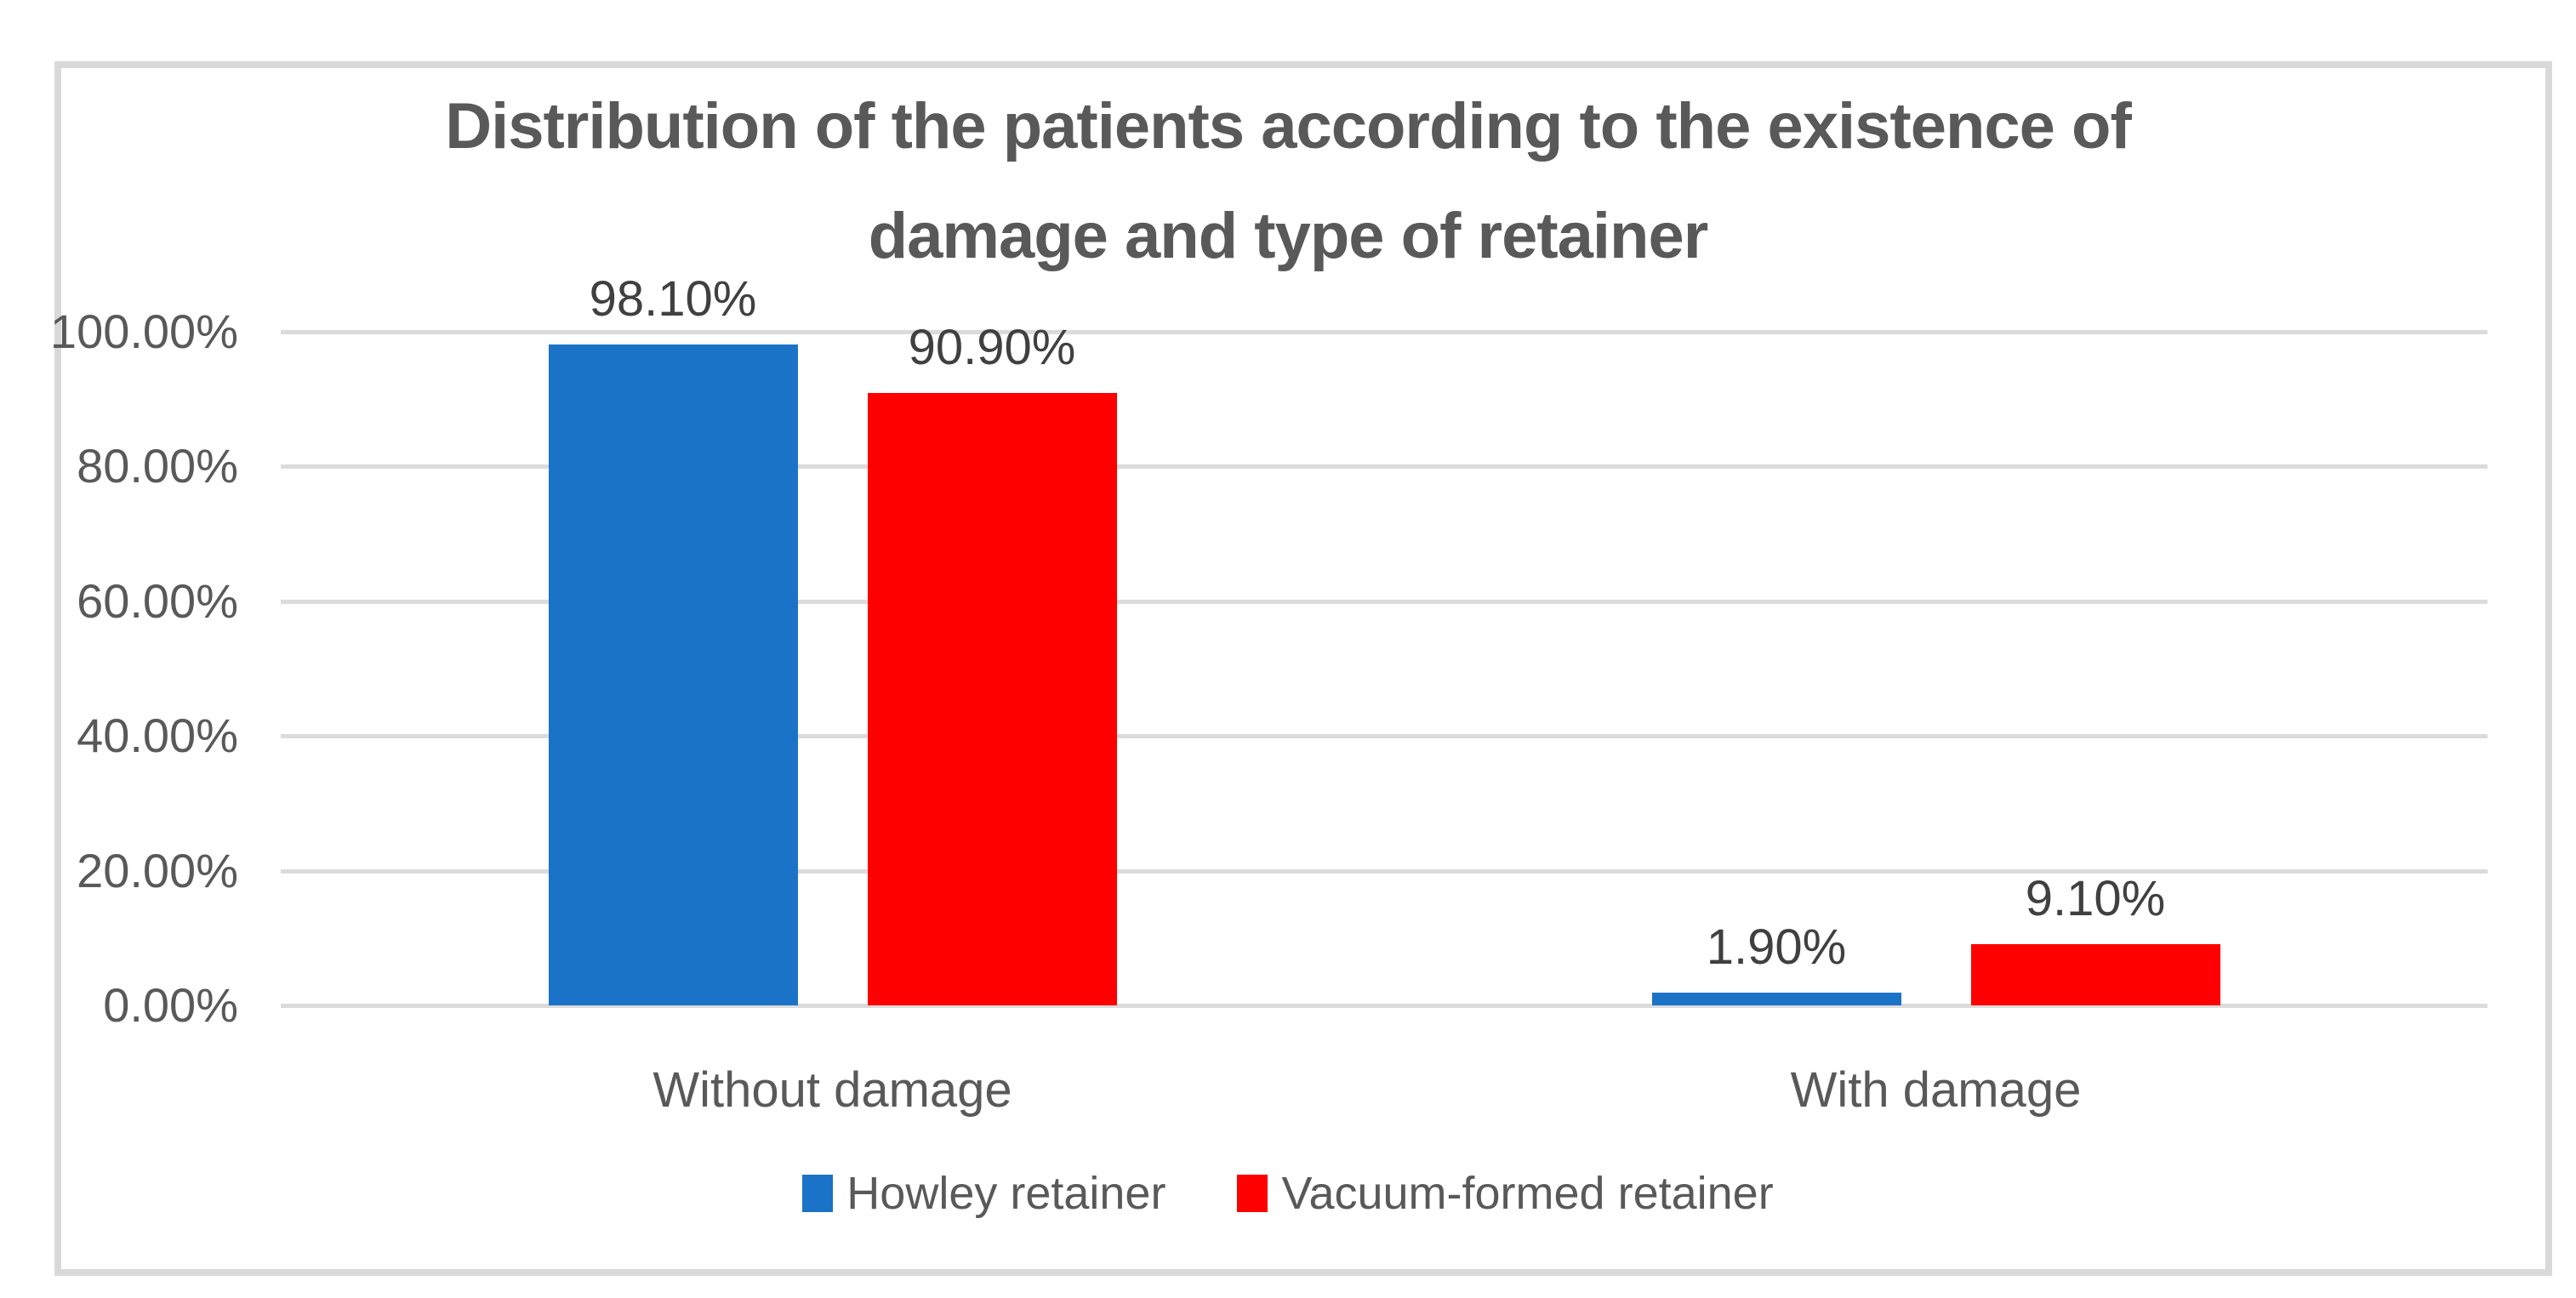 Image resolution: width=2576 pixels, height=1298 pixels. What do you see at coordinates (157, 870) in the screenshot?
I see `y-axis-tick-label-20: 20.00%` at bounding box center [157, 870].